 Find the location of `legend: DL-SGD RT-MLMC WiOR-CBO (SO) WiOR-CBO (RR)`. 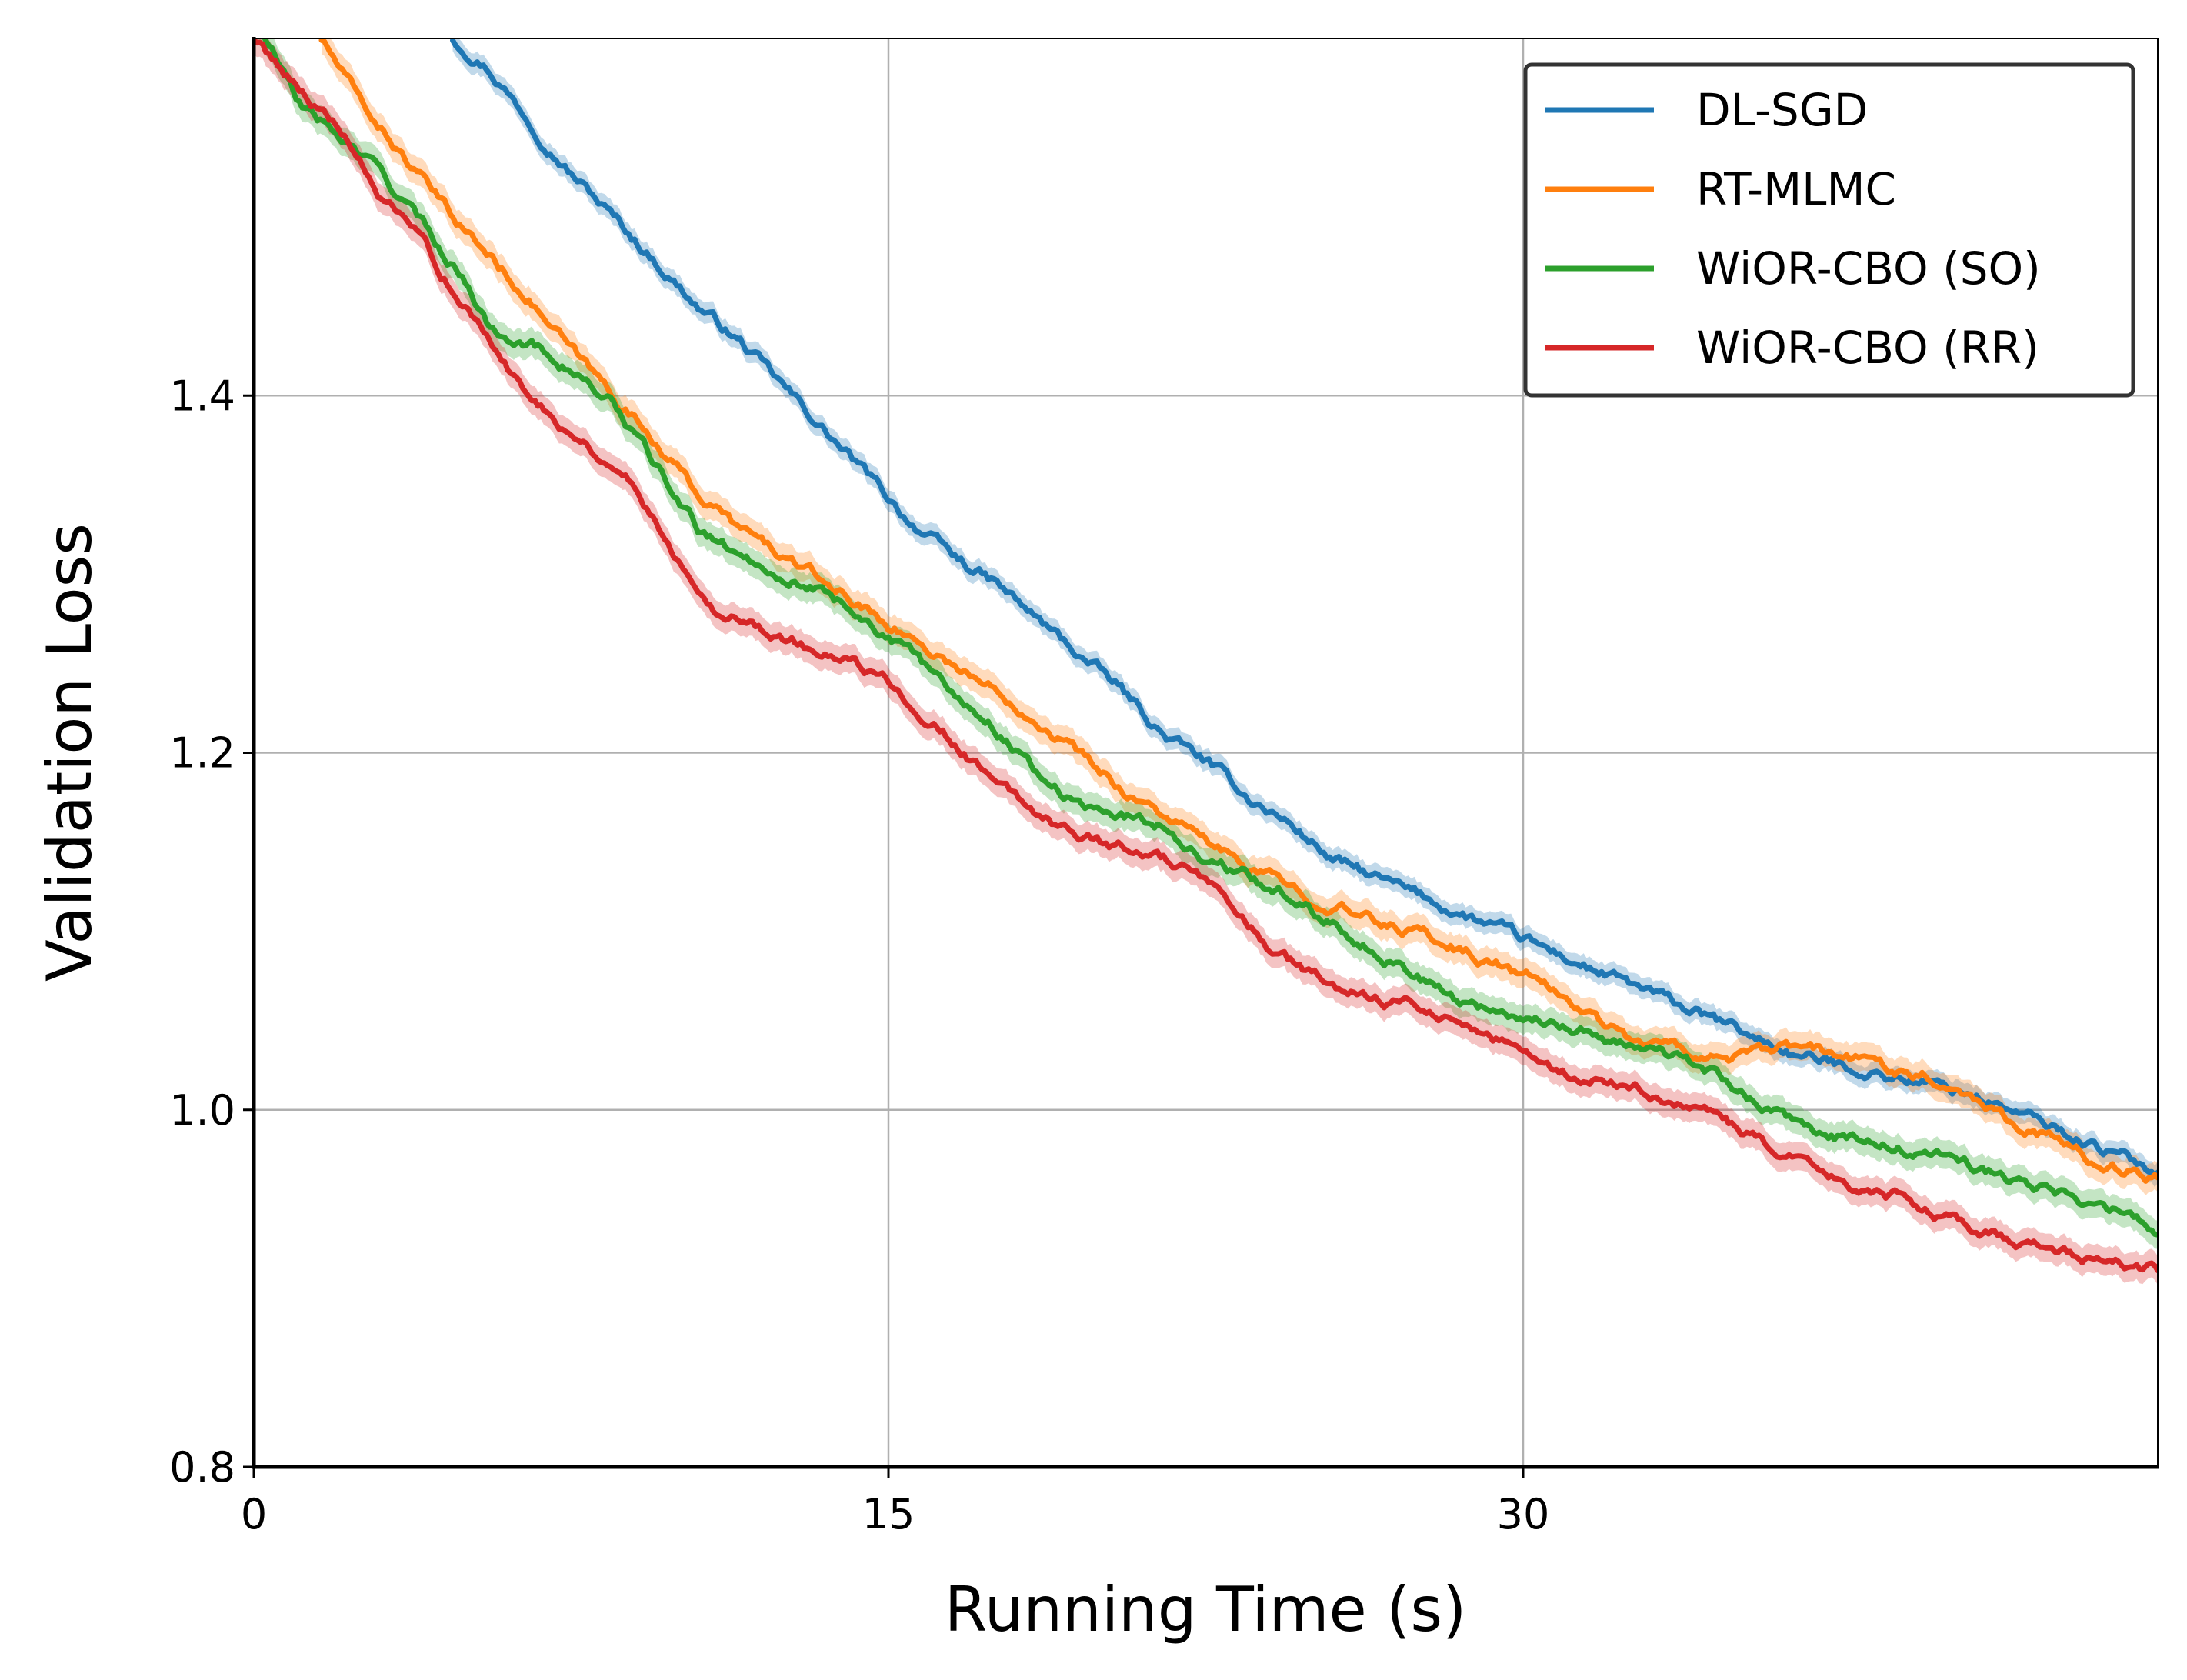

legend: DL-SGD RT-MLMC WiOR-CBO (SO) WiOR-CBO (RR) is located at coordinates (1829, 230).